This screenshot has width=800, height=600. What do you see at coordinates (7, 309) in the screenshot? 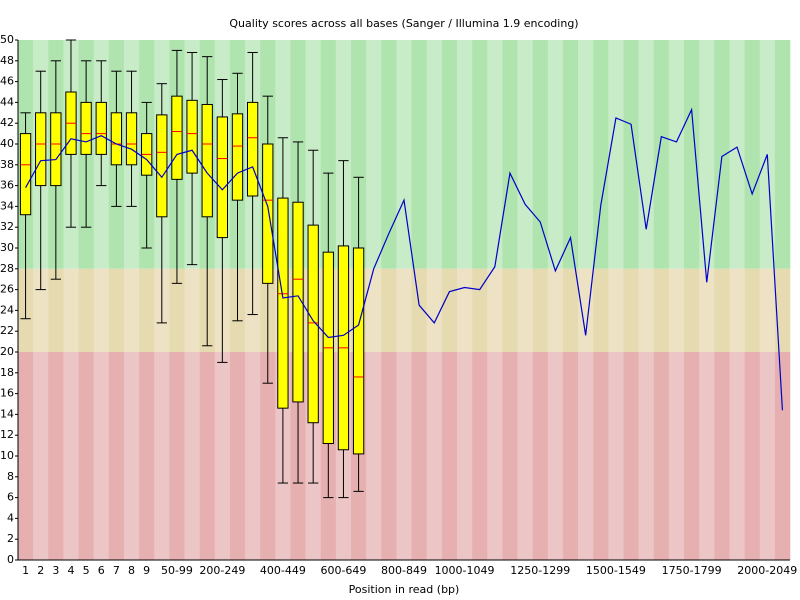
I see `y-tick-label: 24` at bounding box center [7, 309].